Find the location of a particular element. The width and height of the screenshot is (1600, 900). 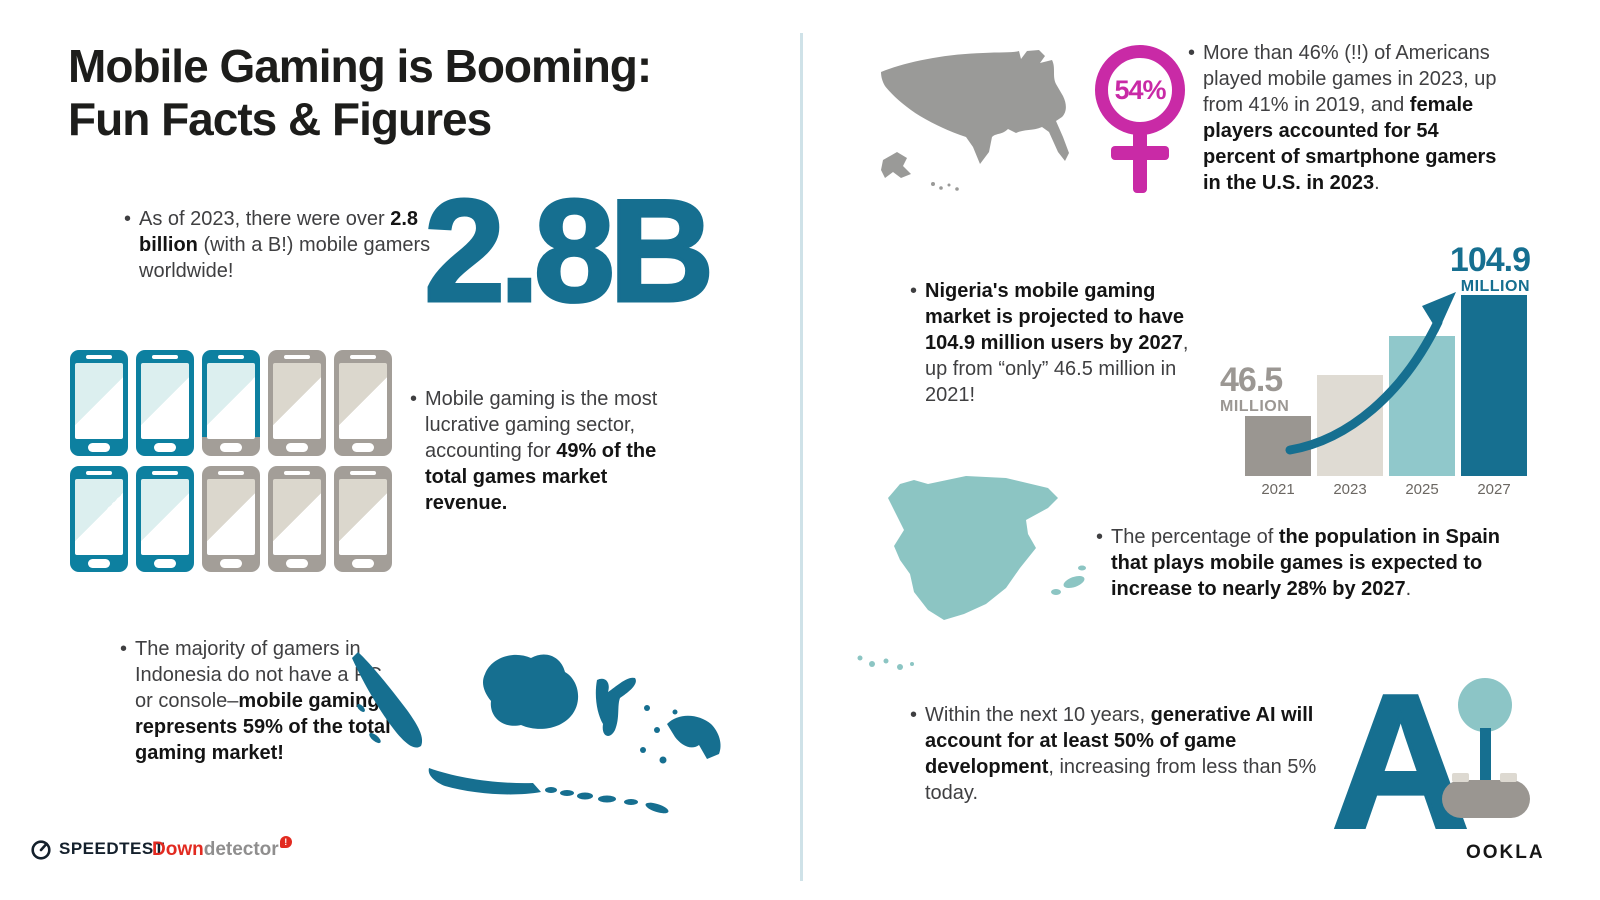

female-symbol-ring: 54% is located at coordinates (1140, 90).